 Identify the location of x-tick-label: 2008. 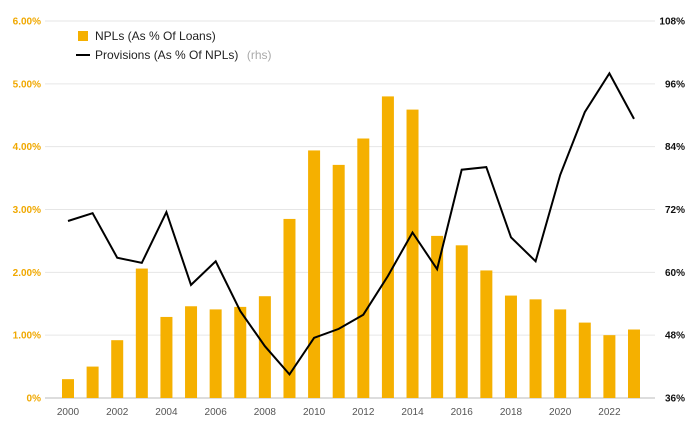
(265, 412).